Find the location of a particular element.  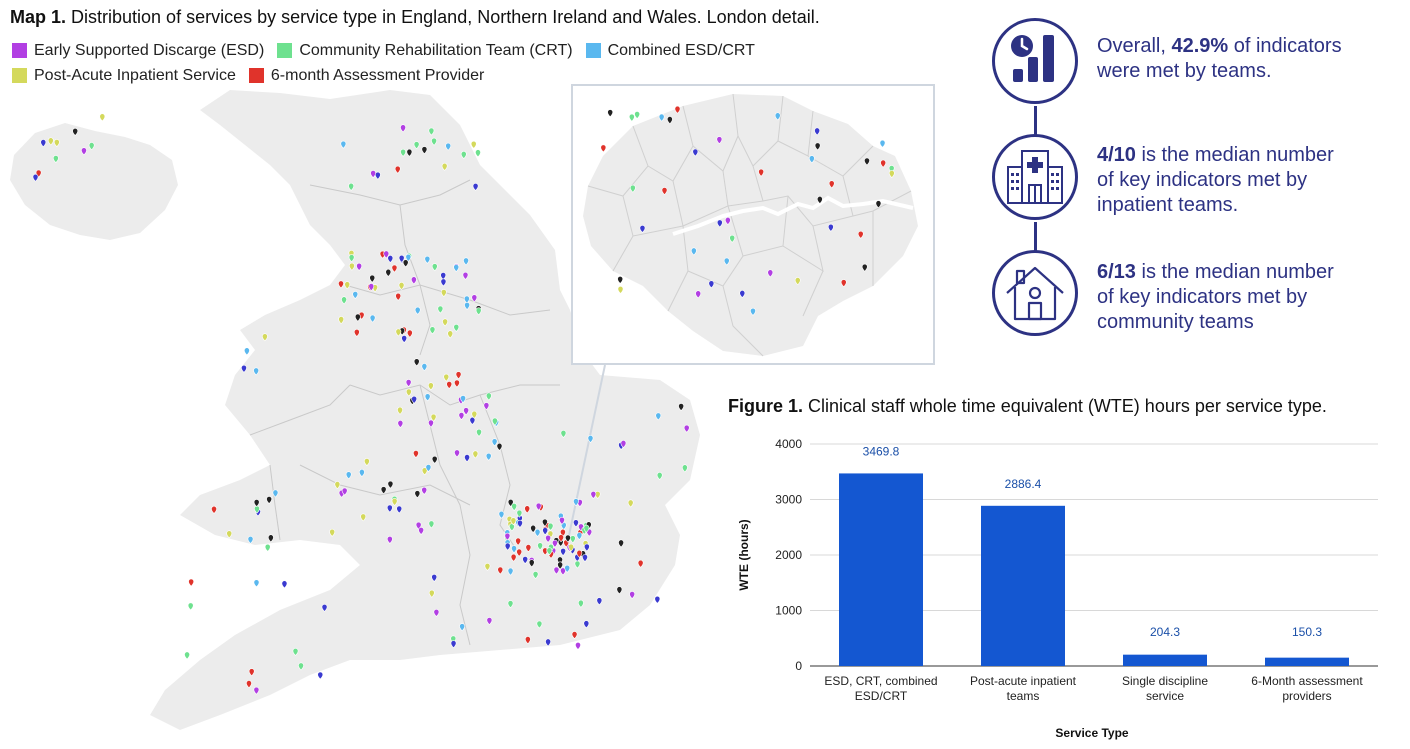

legend-swatch is located at coordinates (19, 50).